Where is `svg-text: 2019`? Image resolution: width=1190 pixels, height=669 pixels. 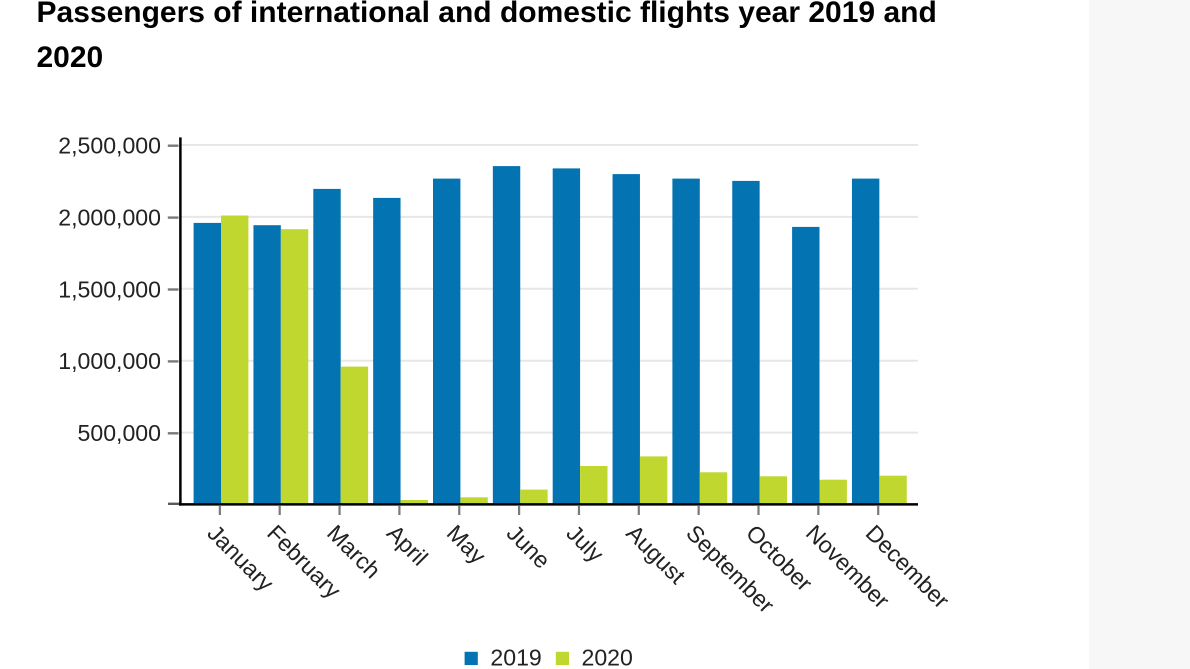
svg-text: 2019 is located at coordinates (515, 656).